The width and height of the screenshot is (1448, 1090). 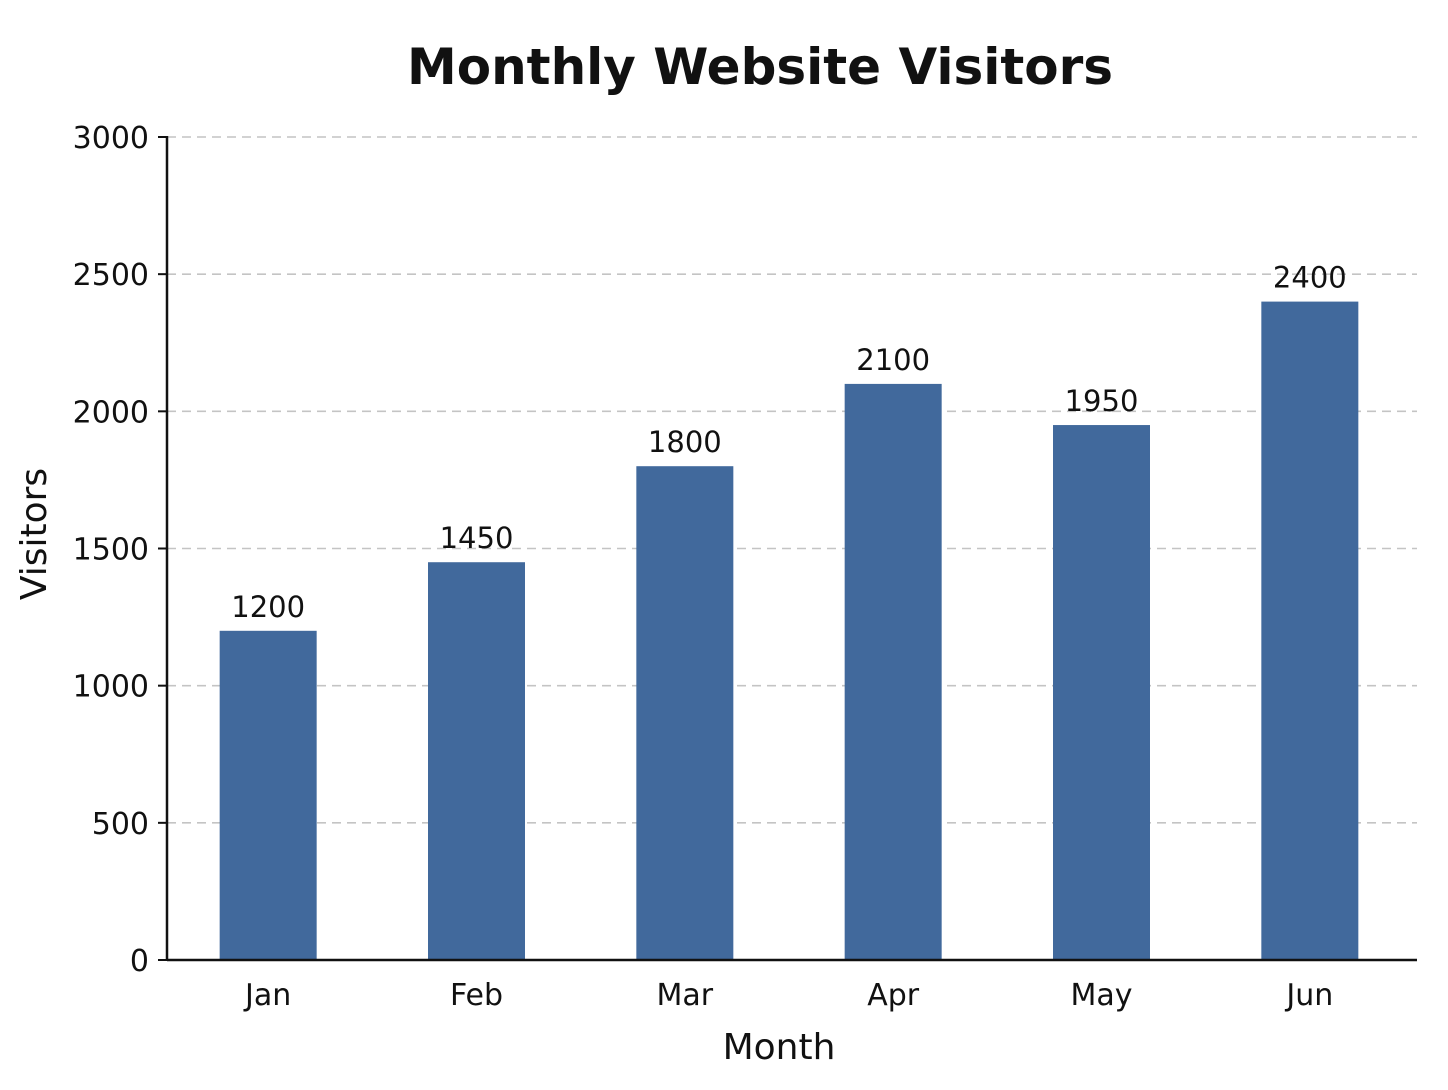 What do you see at coordinates (685, 995) in the screenshot?
I see `x-tick-label: Mar` at bounding box center [685, 995].